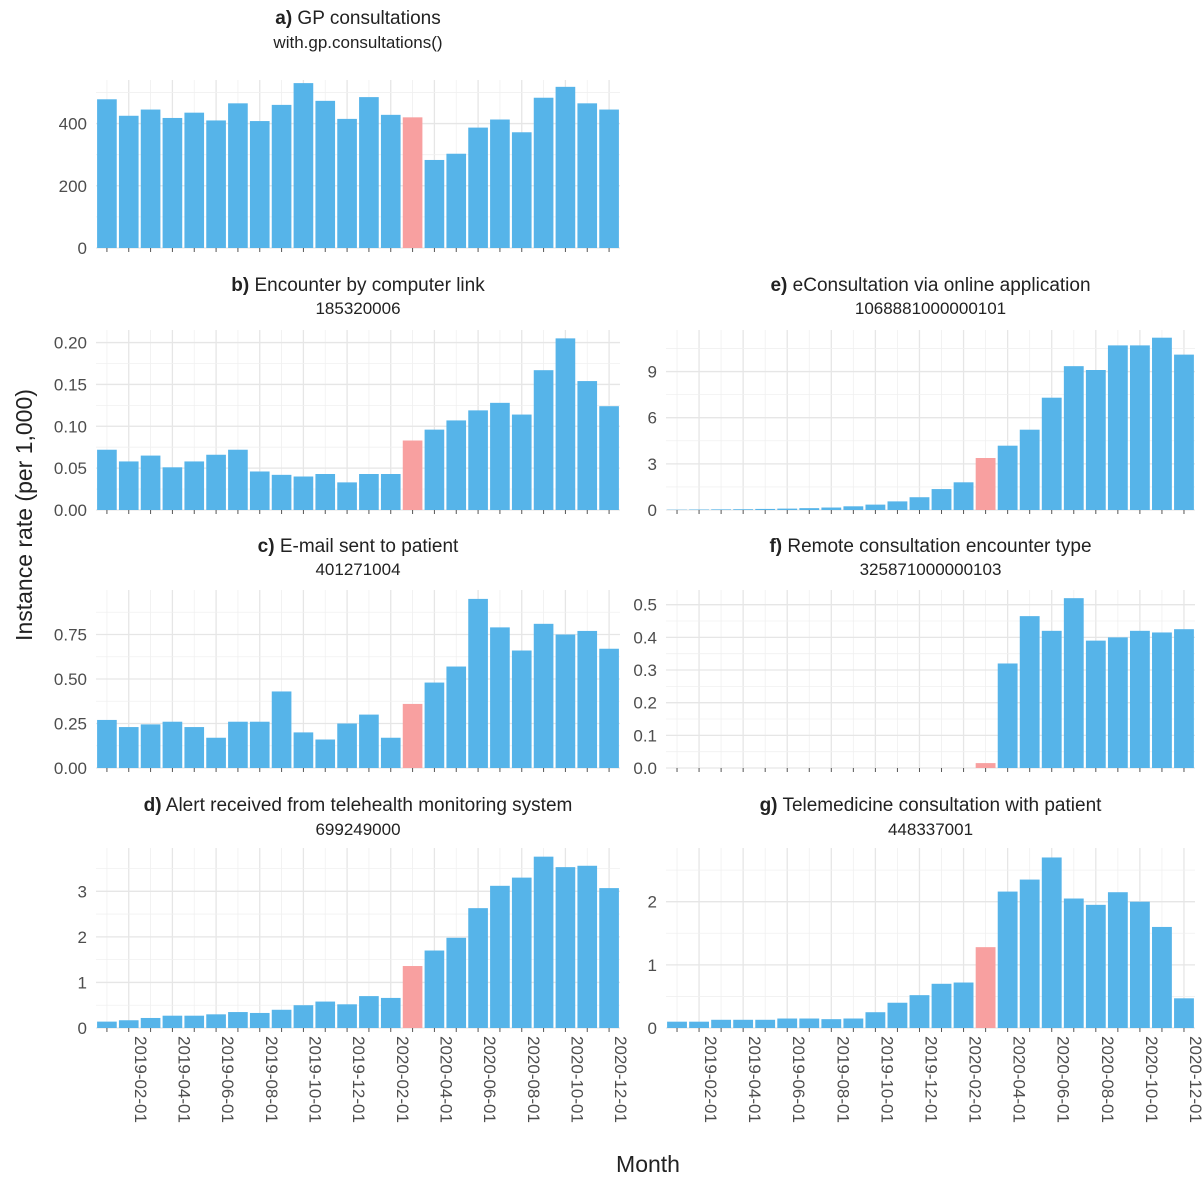  I want to click on y-tick-label: 0.3, so click(645, 670).